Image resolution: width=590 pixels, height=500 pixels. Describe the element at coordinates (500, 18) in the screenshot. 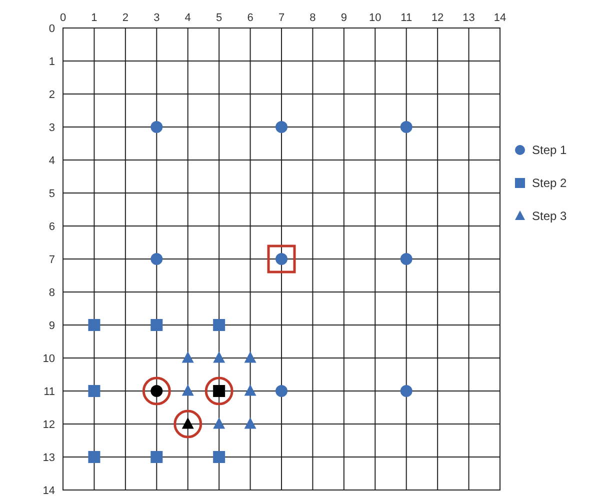

I see `x-tick-label: 14` at that location.